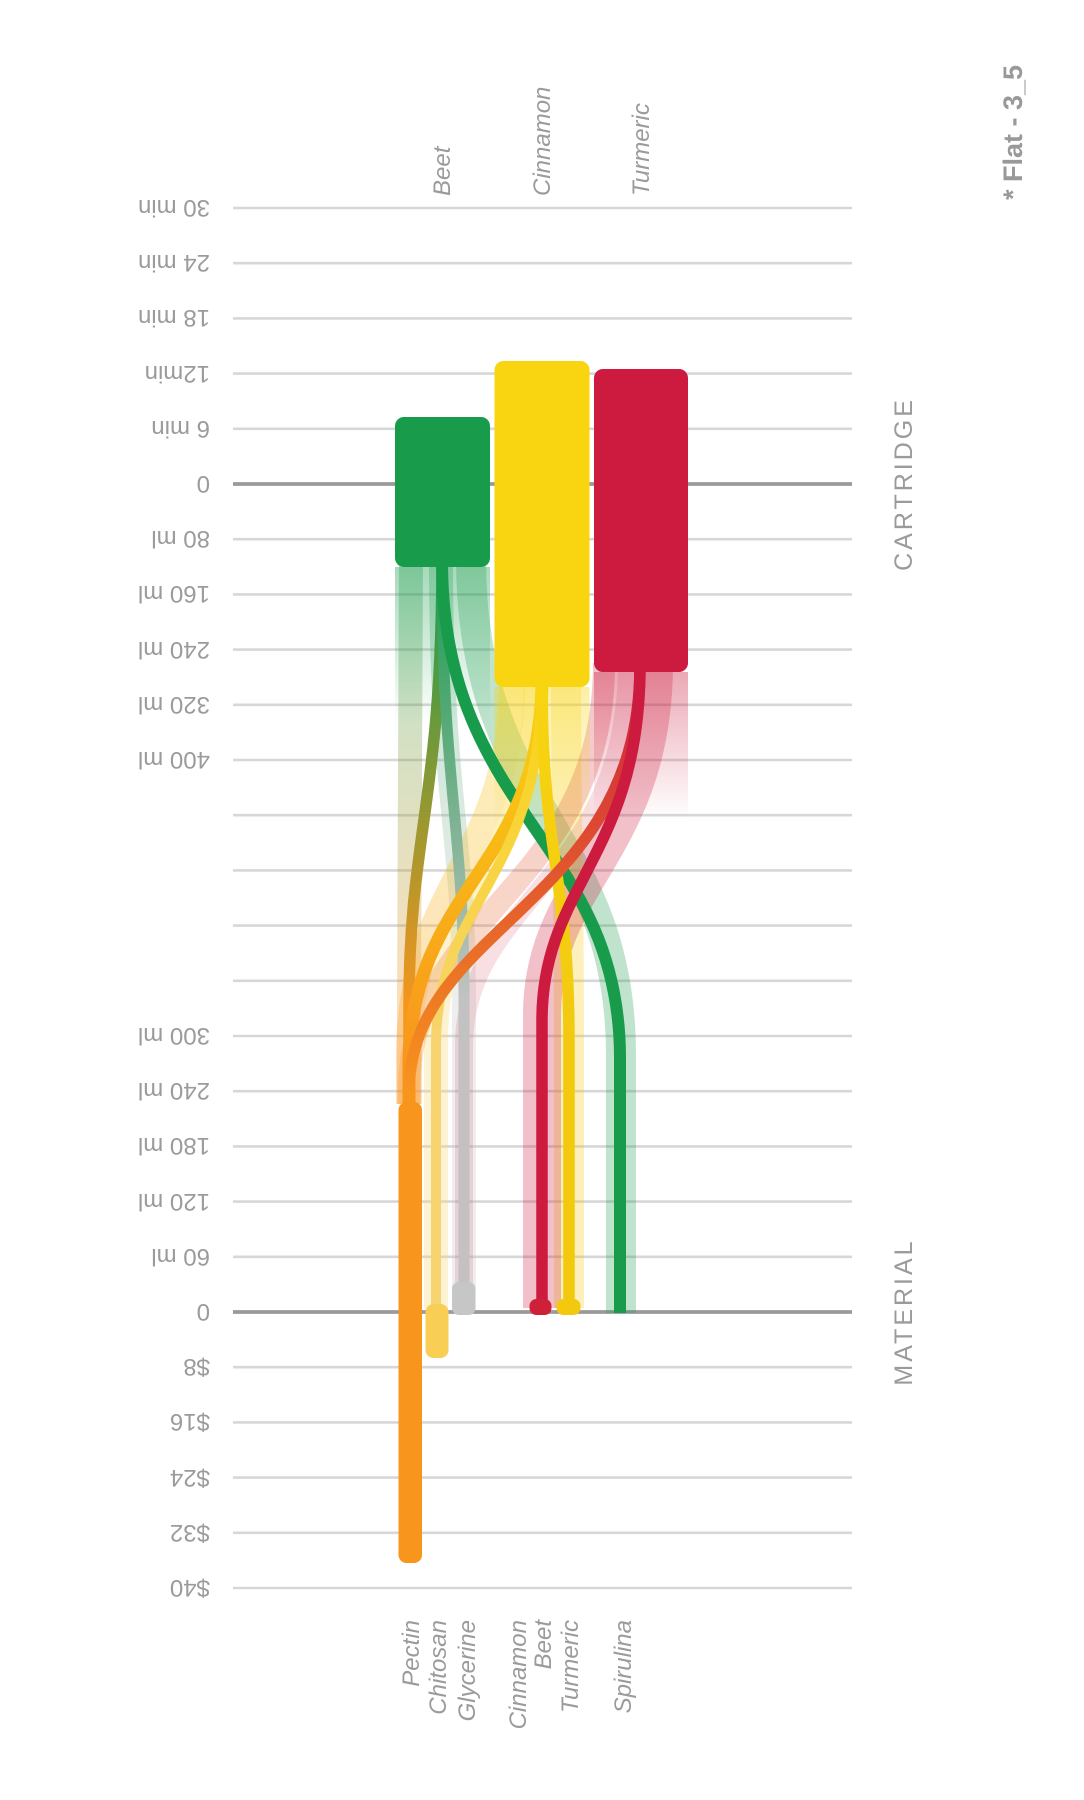  I want to click on tick-label: $8, so click(196, 1366).